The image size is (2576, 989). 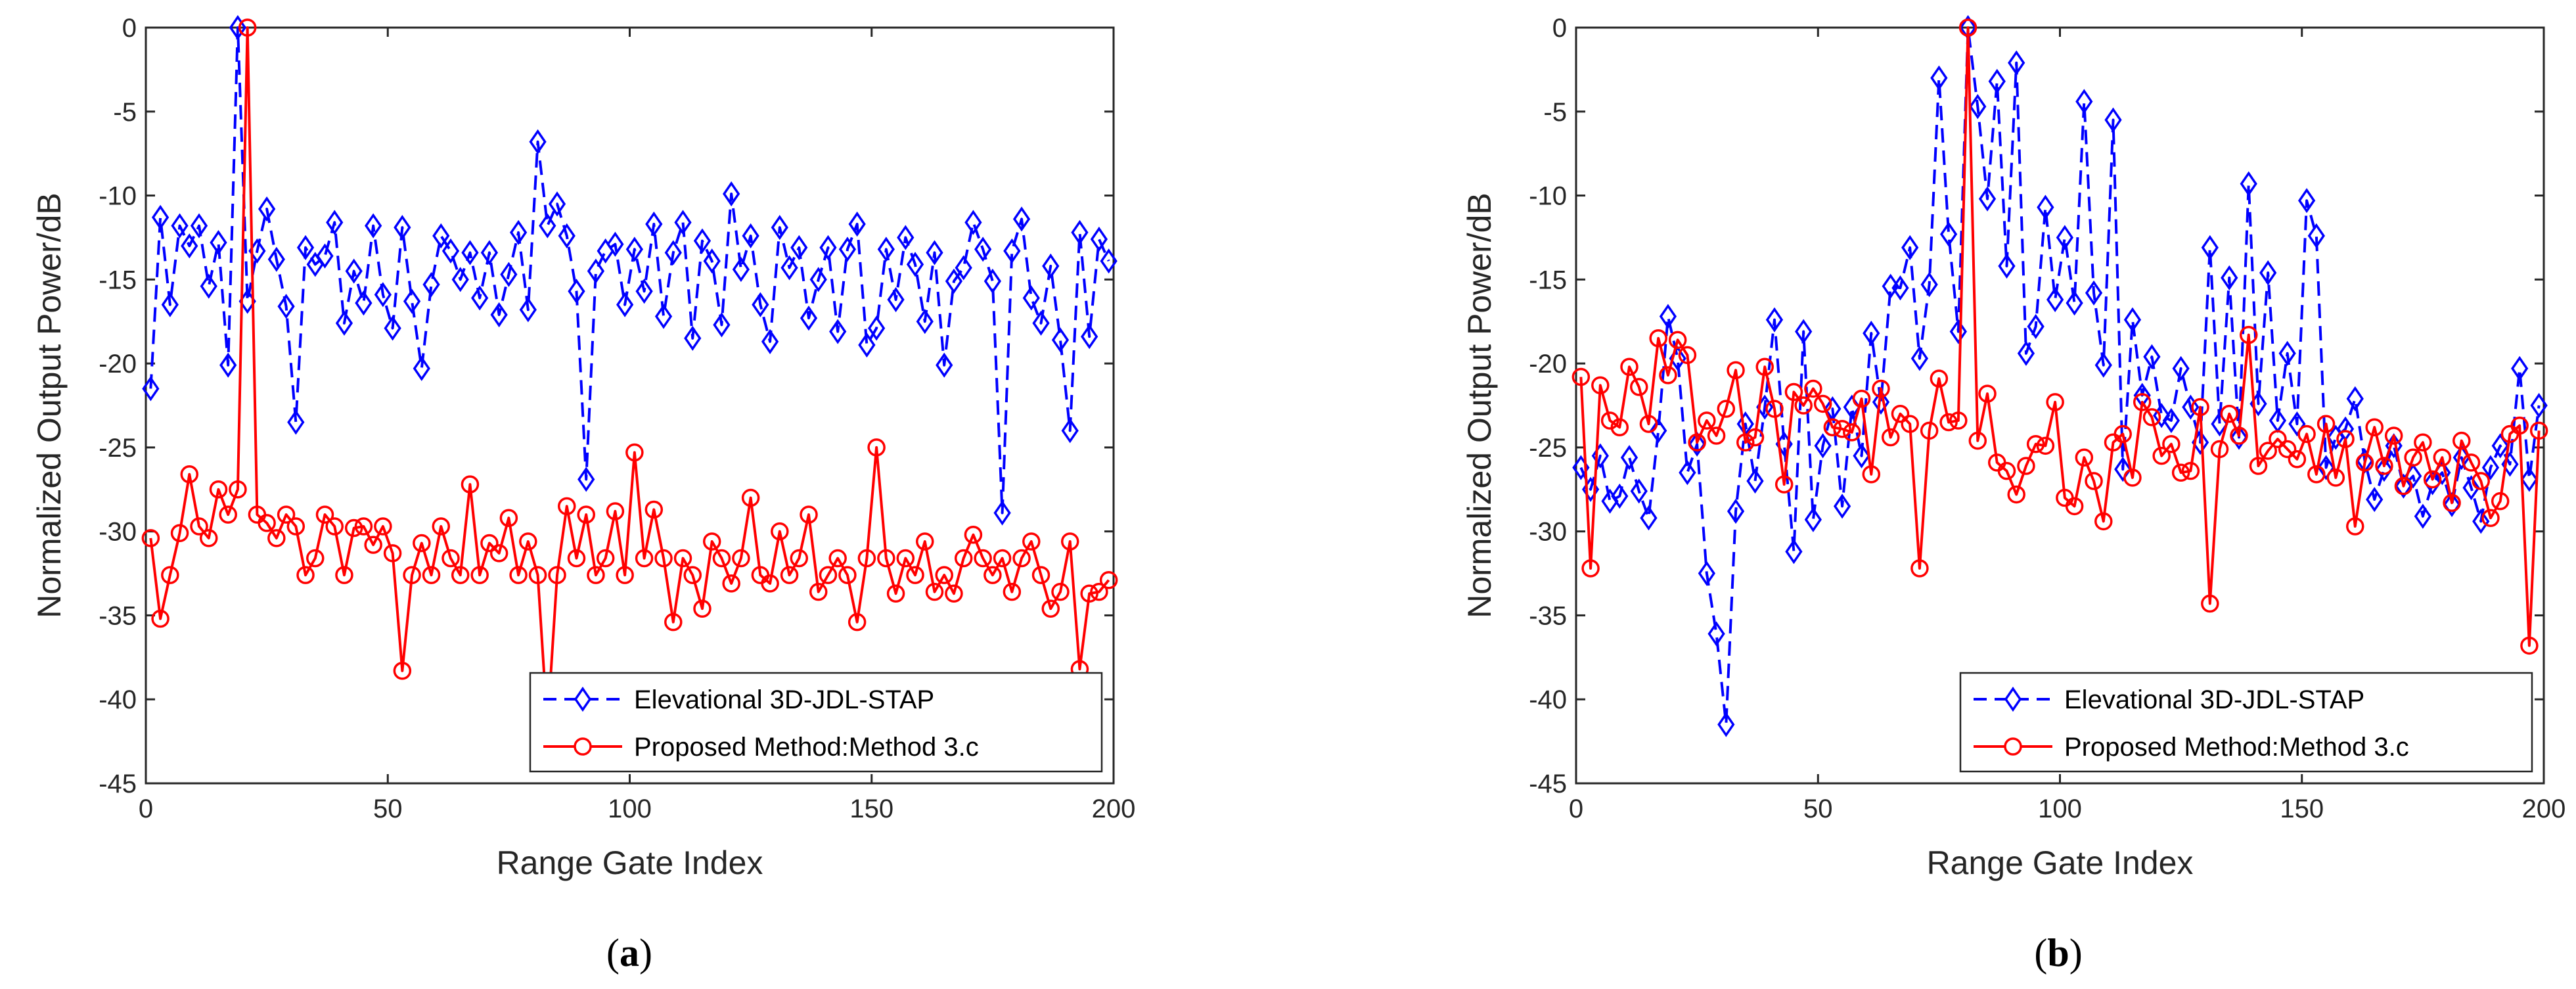 What do you see at coordinates (2013, 746) in the screenshot?
I see `legend-marker-circle` at bounding box center [2013, 746].